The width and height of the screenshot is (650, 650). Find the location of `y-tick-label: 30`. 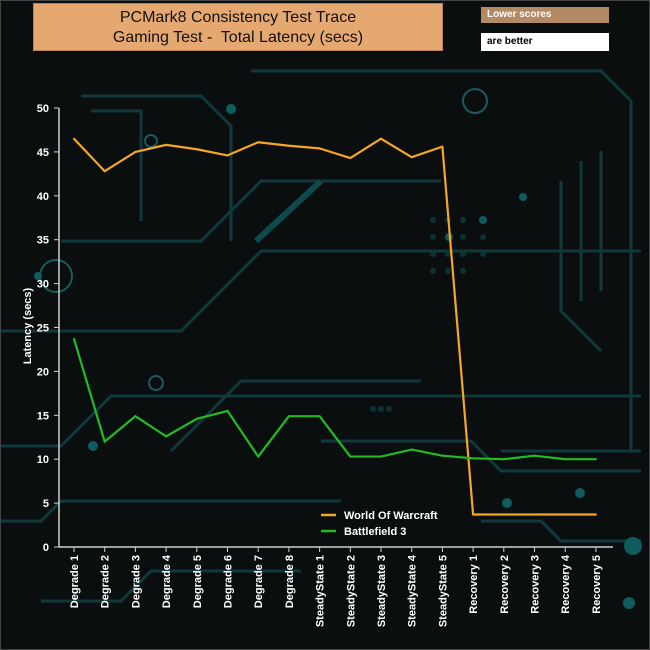

y-tick-label: 30 is located at coordinates (43, 285).